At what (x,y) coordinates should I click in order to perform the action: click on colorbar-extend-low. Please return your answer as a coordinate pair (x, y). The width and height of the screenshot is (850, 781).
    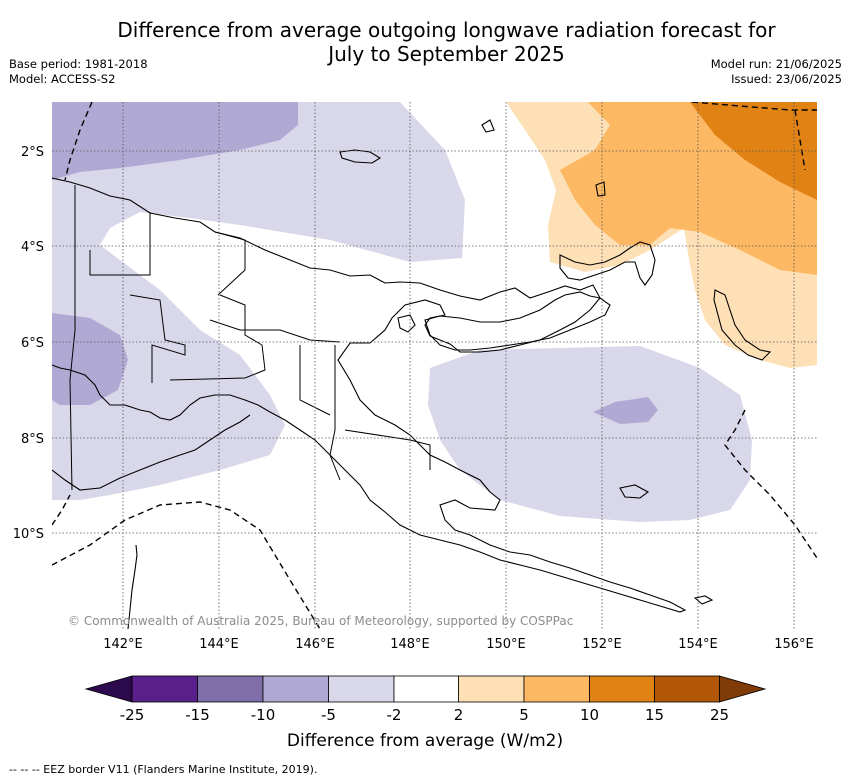
    Looking at the image, I should click on (108, 689).